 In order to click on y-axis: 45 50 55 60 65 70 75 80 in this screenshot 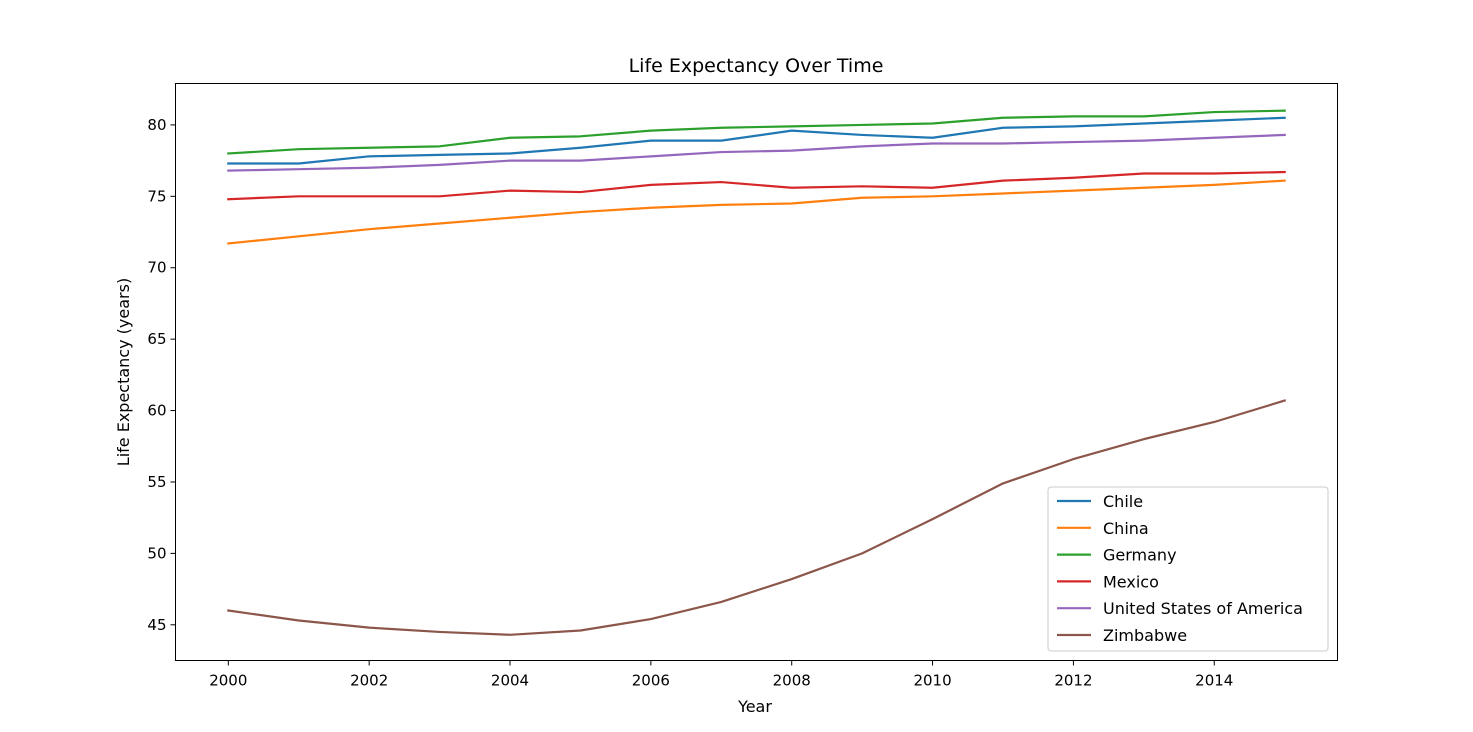, I will do `click(161, 375)`.